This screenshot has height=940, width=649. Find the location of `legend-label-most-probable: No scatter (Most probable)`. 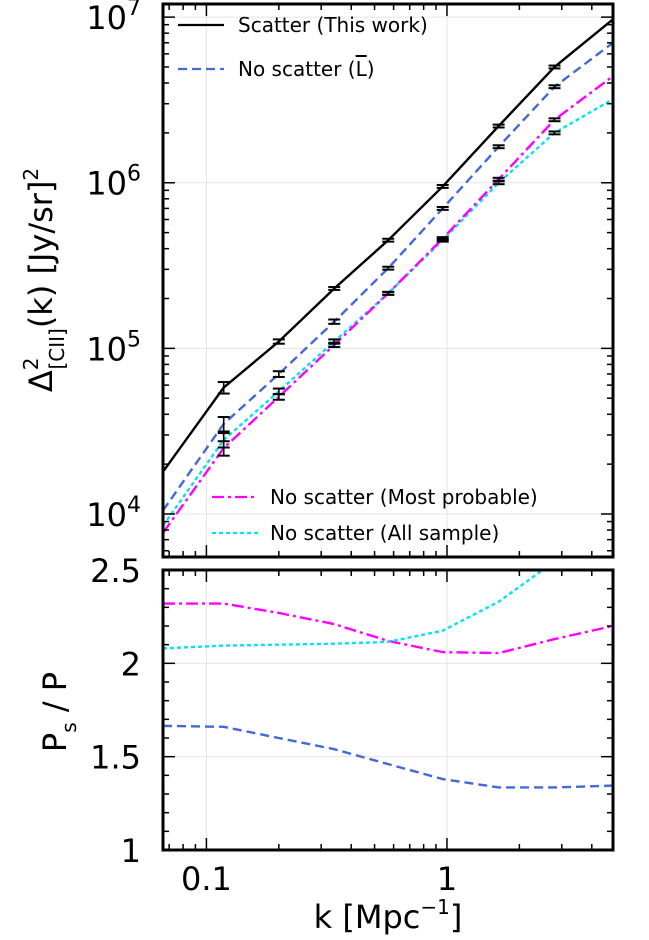

legend-label-most-probable: No scatter (Most probable) is located at coordinates (404, 497).